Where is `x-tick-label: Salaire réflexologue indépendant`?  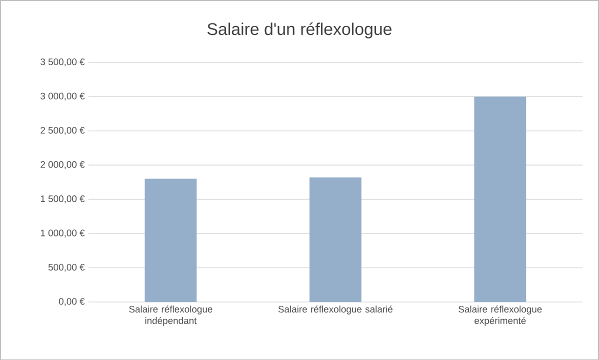 x-tick-label: Salaire réflexologue indépendant is located at coordinates (170, 315).